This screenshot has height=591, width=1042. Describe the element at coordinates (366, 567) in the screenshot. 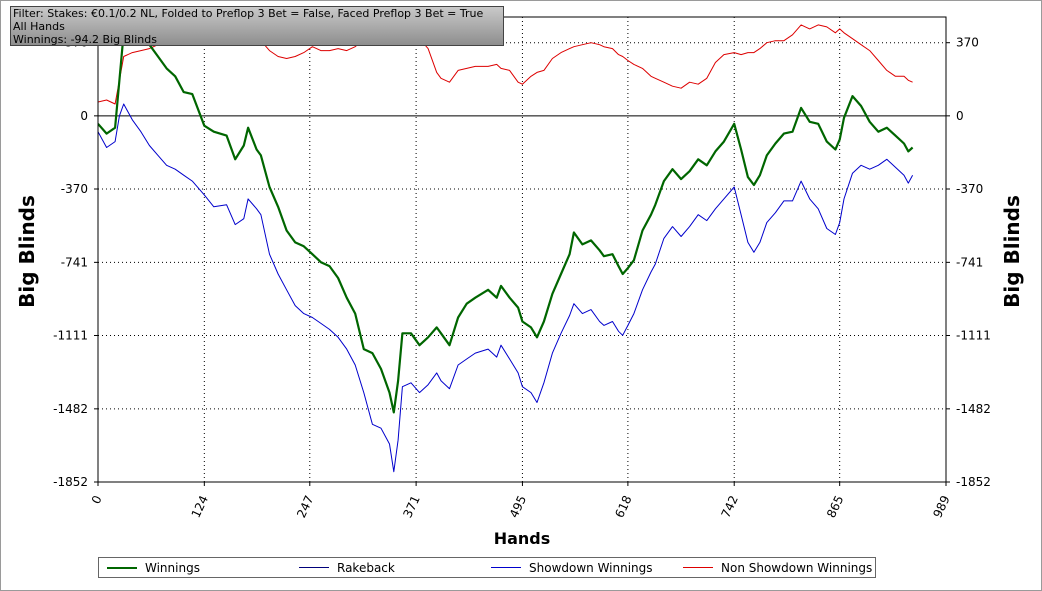

I see `legend-label-rakeback: Rakeback` at that location.